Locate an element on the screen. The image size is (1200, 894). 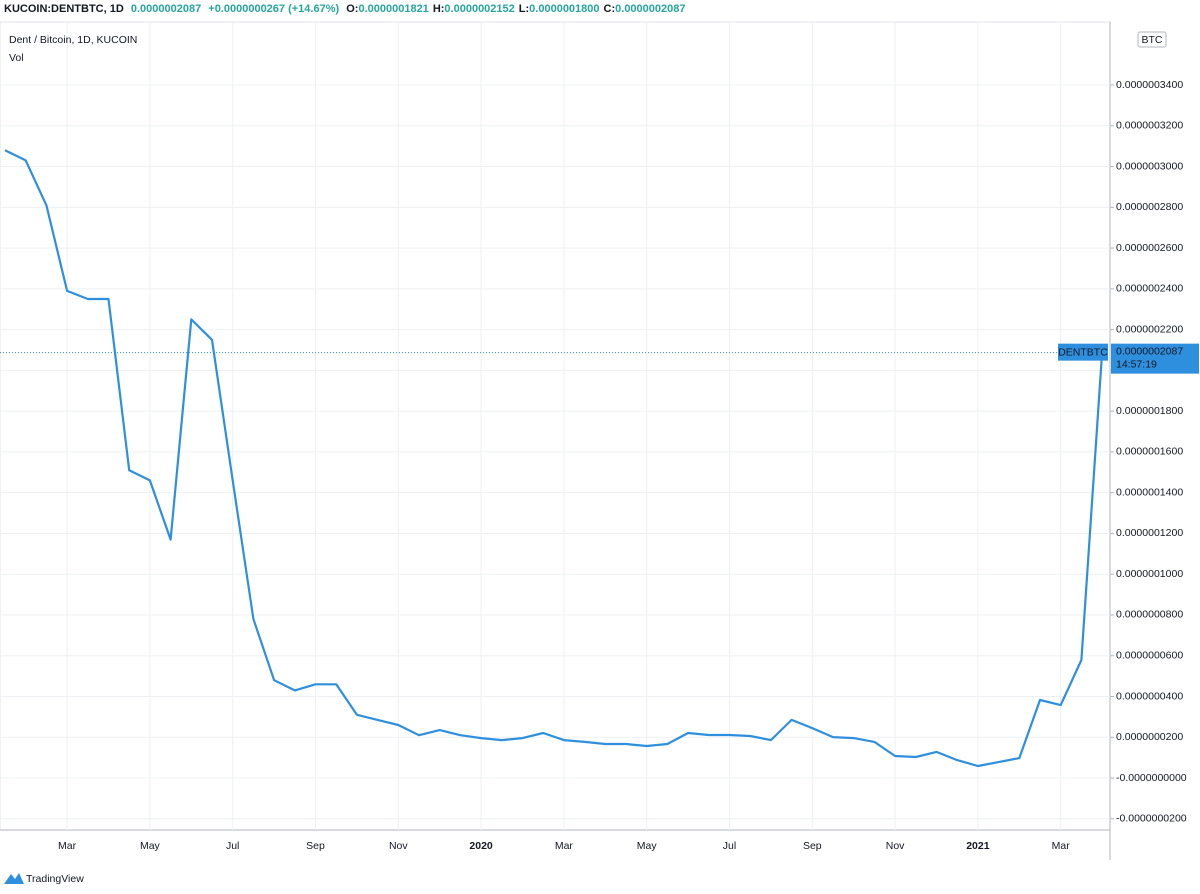
unit-tag-text: BTC is located at coordinates (1152, 40).